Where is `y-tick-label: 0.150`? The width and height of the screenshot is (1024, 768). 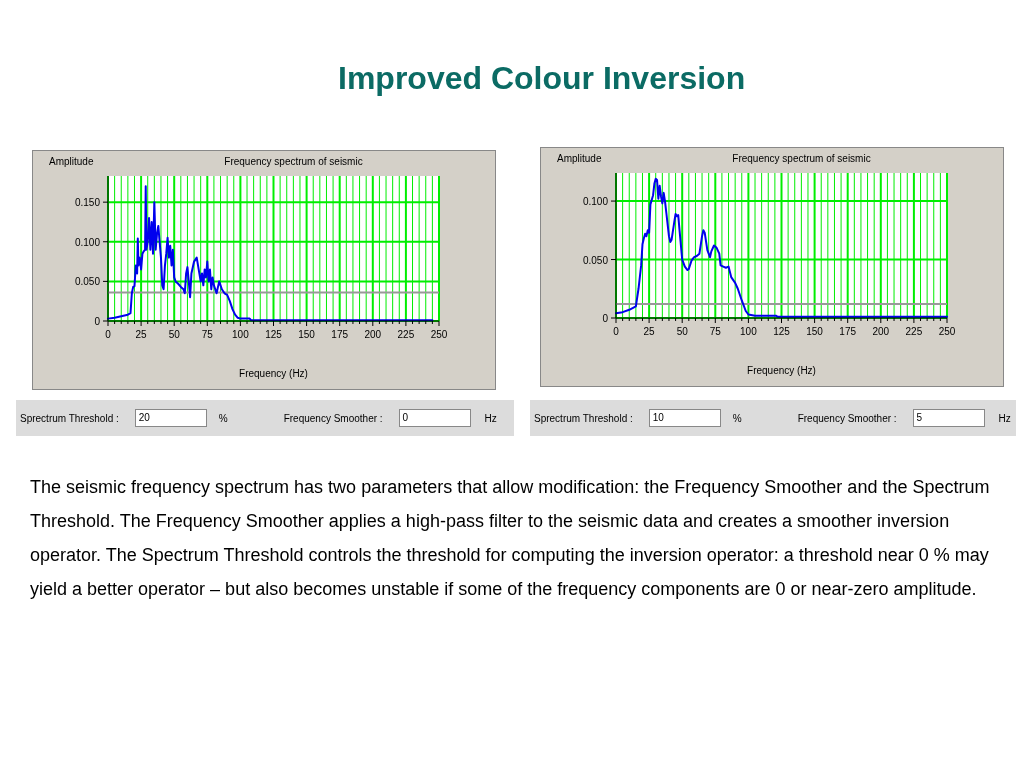
y-tick-label: 0.150 is located at coordinates (87, 203).